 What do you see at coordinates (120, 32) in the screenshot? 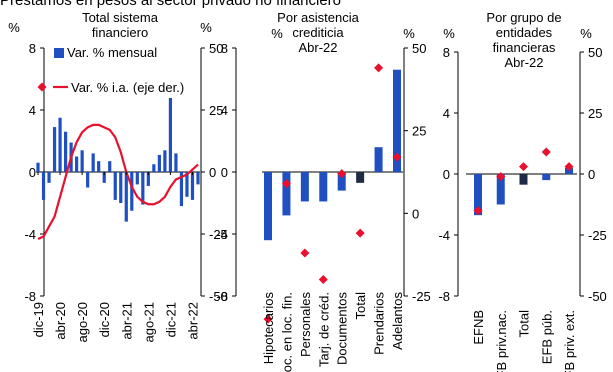
I see `panel1-title-line: financiero` at bounding box center [120, 32].